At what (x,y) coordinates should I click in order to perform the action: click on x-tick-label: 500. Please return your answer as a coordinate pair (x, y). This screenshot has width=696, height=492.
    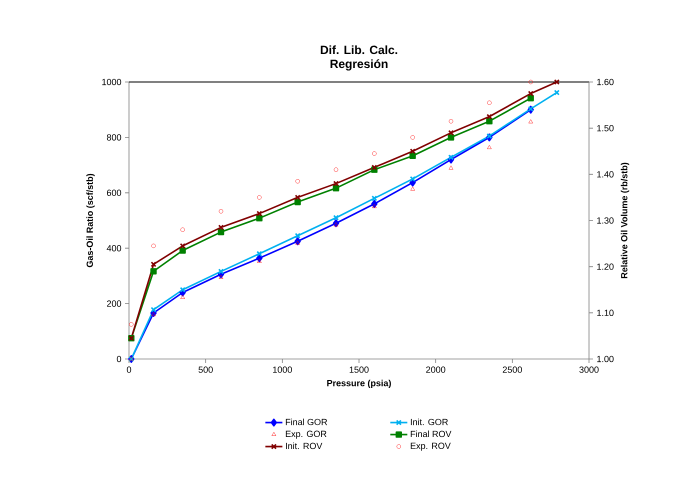
    Looking at the image, I should click on (205, 369).